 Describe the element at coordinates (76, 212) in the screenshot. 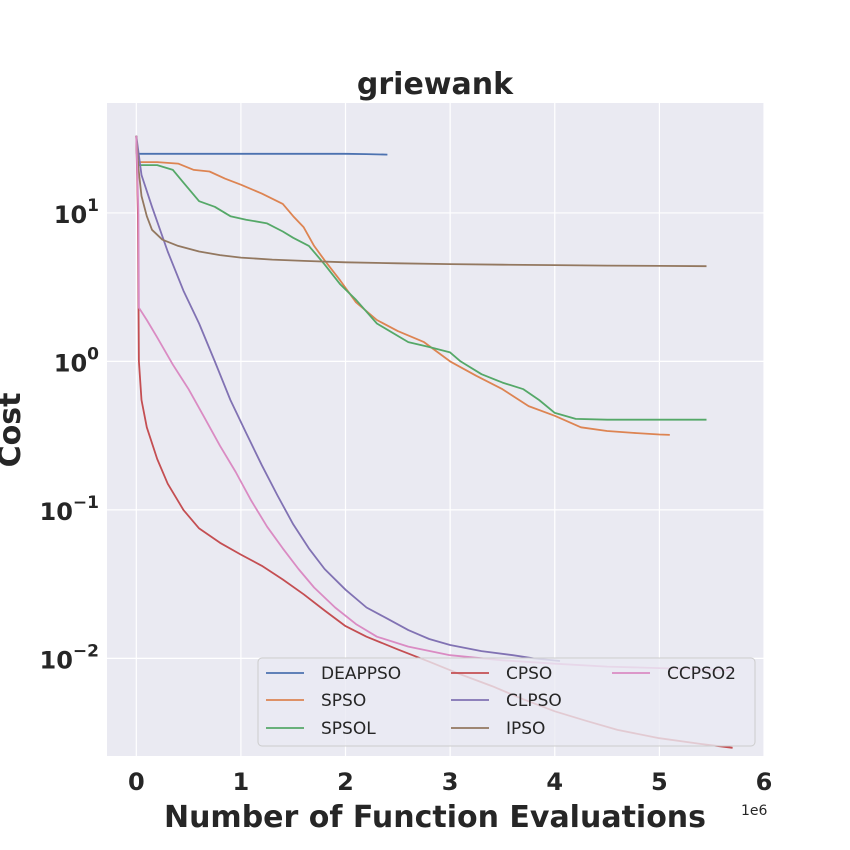

I see `y-tick-label: 10¹` at that location.